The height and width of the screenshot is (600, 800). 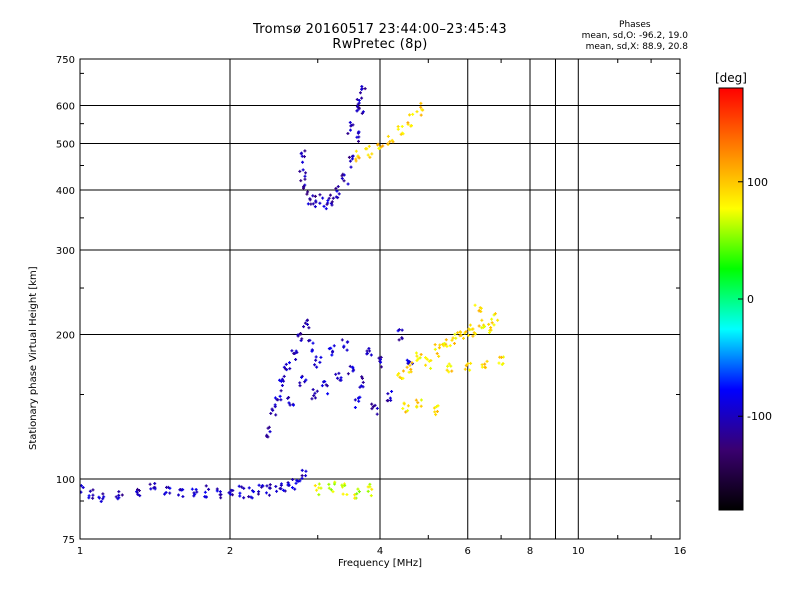 I want to click on x-tick-label: 1, so click(x=80, y=551).